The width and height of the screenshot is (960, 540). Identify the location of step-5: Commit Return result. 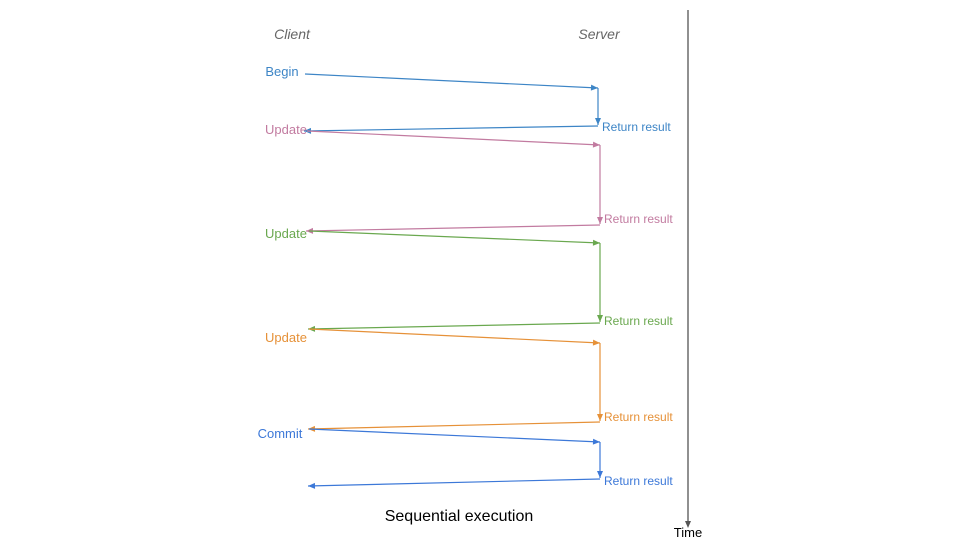
(465, 457).